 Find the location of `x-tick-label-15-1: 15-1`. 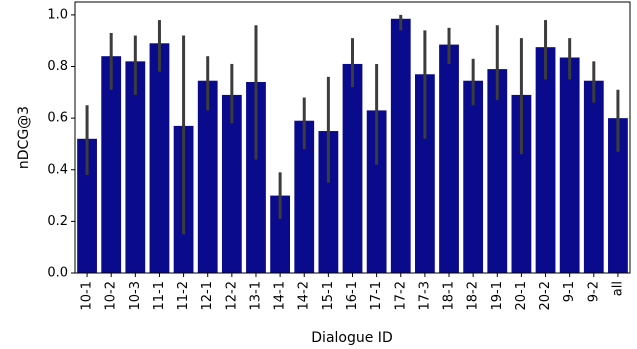

x-tick-label-15-1: 15-1 is located at coordinates (328, 296).